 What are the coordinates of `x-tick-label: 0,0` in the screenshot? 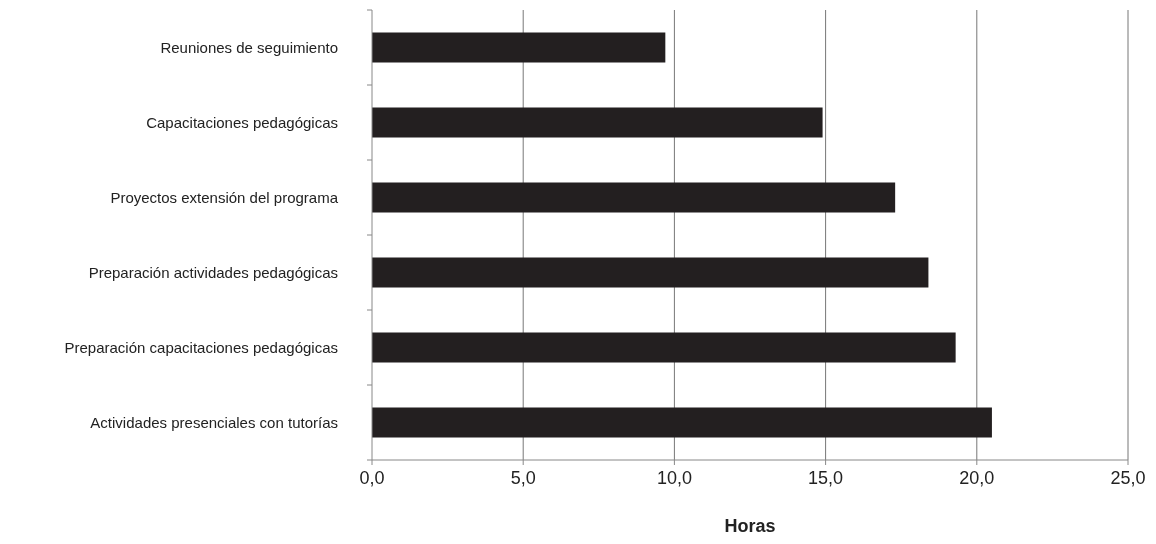 It's located at (372, 478).